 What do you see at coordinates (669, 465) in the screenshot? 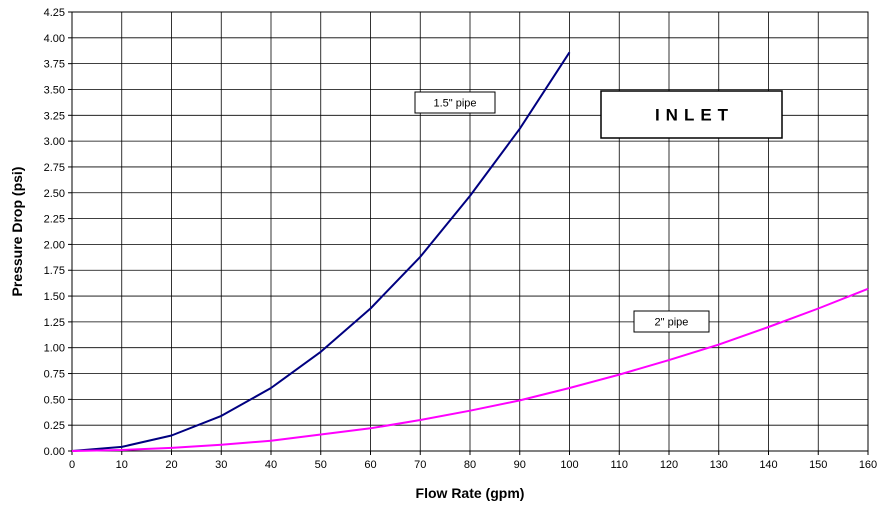
I see `x-tick-label: 120` at bounding box center [669, 465].